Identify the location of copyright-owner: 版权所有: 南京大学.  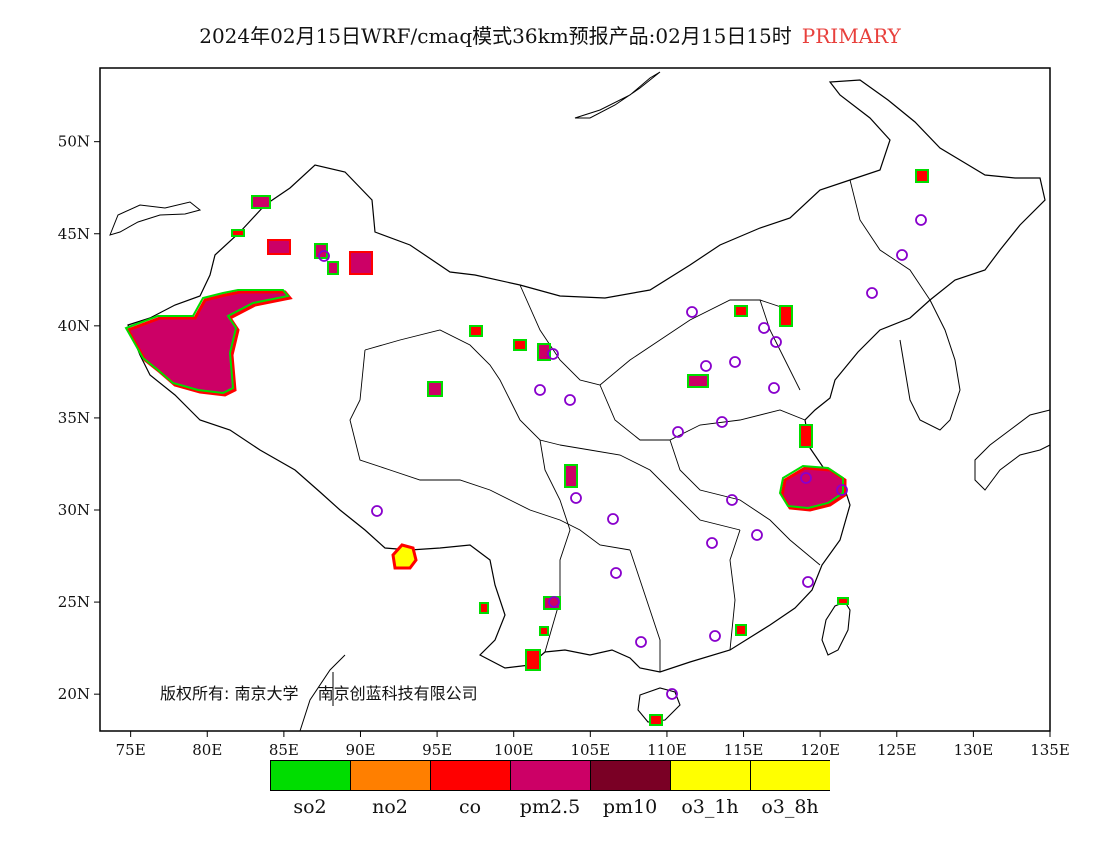
(229, 693).